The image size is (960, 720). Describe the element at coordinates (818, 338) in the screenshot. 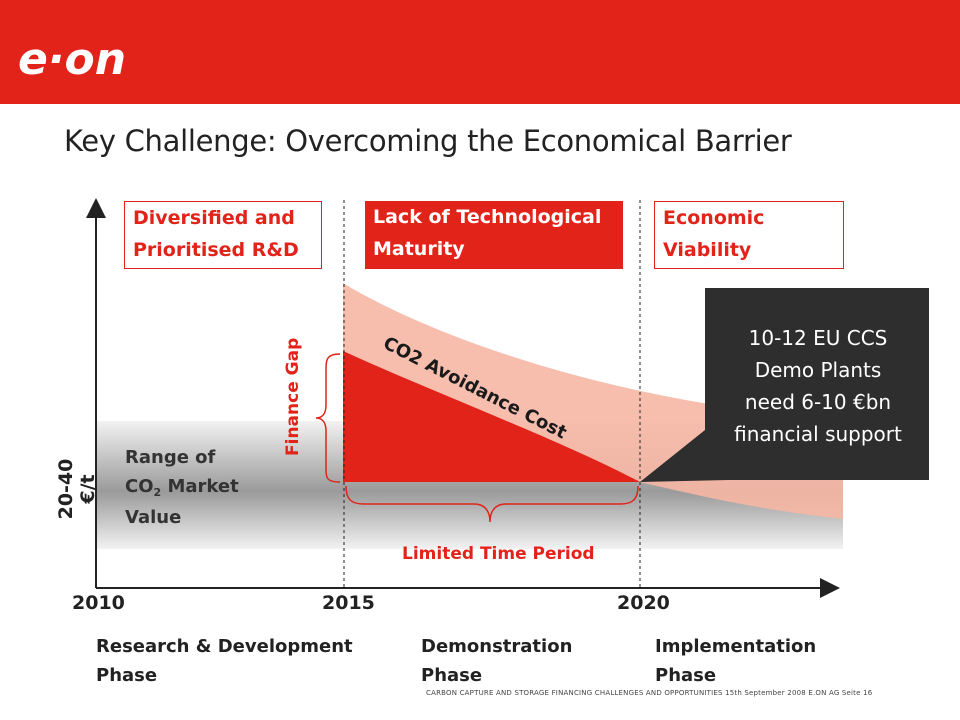

I see `callout-line1: 10-12 EU CCS` at that location.